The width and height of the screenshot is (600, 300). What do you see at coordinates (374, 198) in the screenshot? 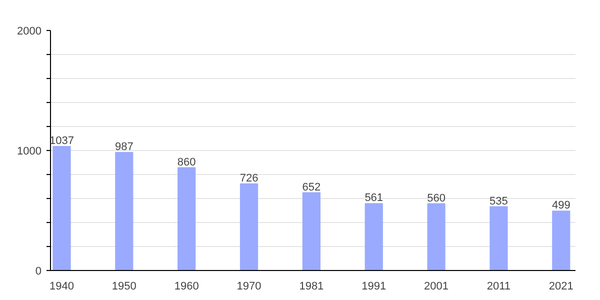
I see `data-label: 561` at bounding box center [374, 198].